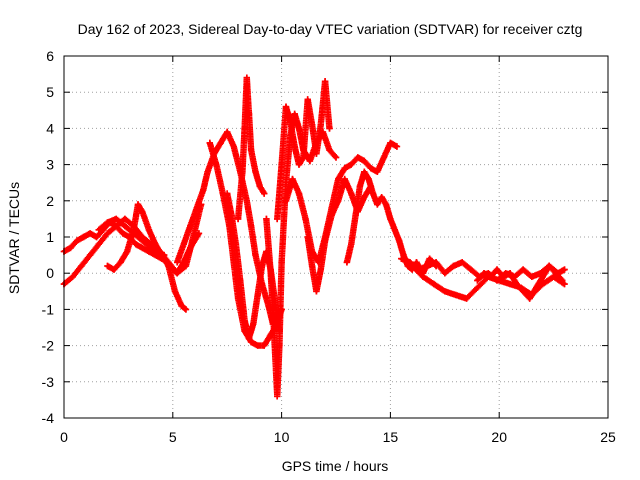 The height and width of the screenshot is (480, 640). I want to click on y-tick-label: 0, so click(50, 273).